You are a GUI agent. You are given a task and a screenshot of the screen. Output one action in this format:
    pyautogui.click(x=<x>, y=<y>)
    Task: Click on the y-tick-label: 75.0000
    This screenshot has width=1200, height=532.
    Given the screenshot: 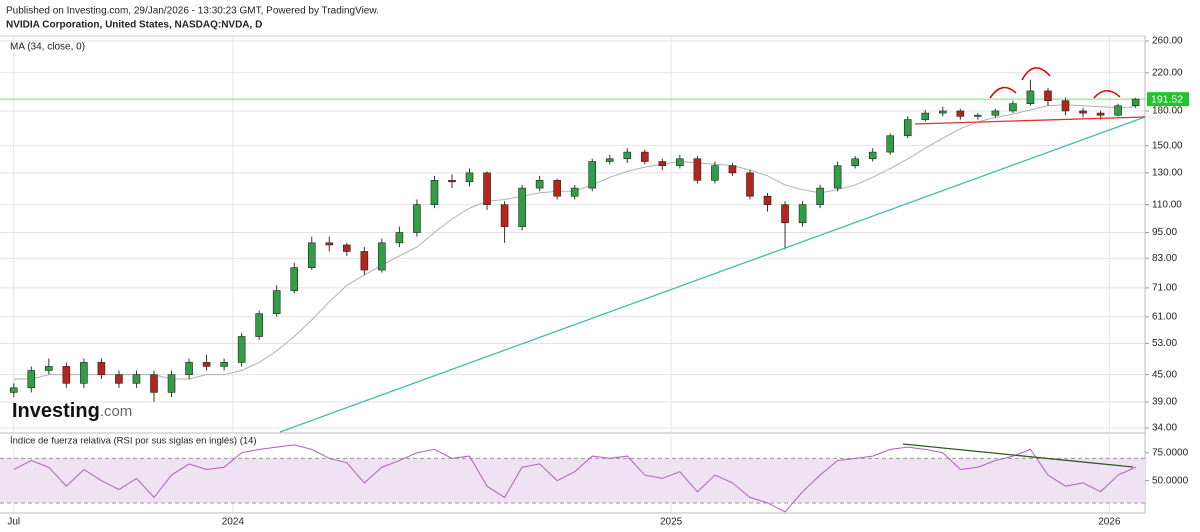 What is the action you would take?
    pyautogui.click(x=1170, y=452)
    